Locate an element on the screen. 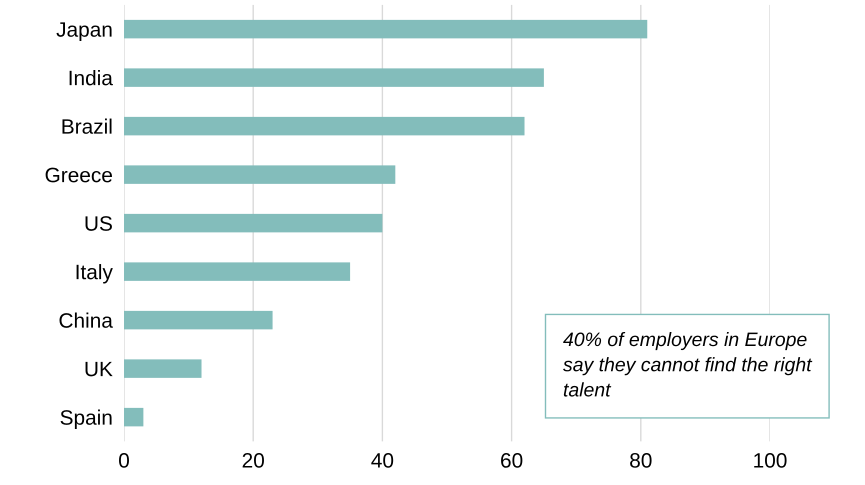 This screenshot has height=485, width=865. x-tick-label: 80 is located at coordinates (641, 460).